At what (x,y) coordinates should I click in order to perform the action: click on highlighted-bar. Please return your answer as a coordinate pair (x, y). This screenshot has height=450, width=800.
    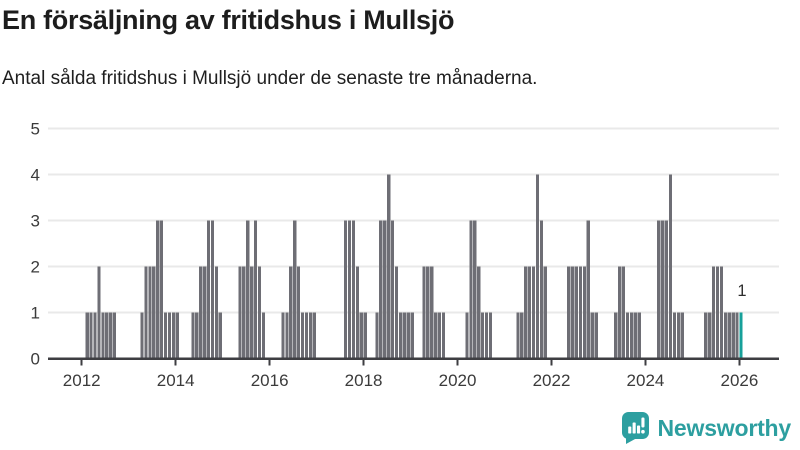
    Looking at the image, I should click on (741, 335).